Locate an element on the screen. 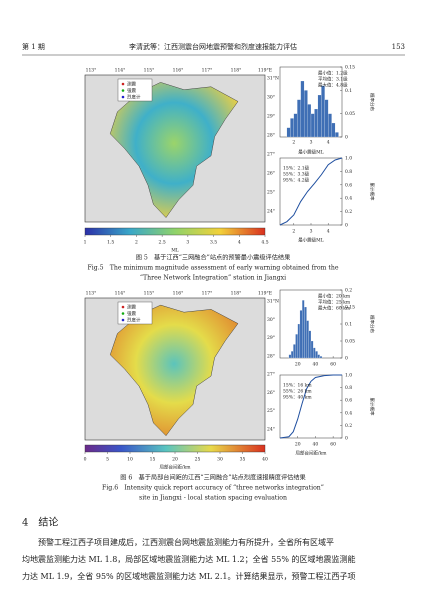 The image size is (427, 601). y-tick-label: 1.0 is located at coordinates (348, 376).